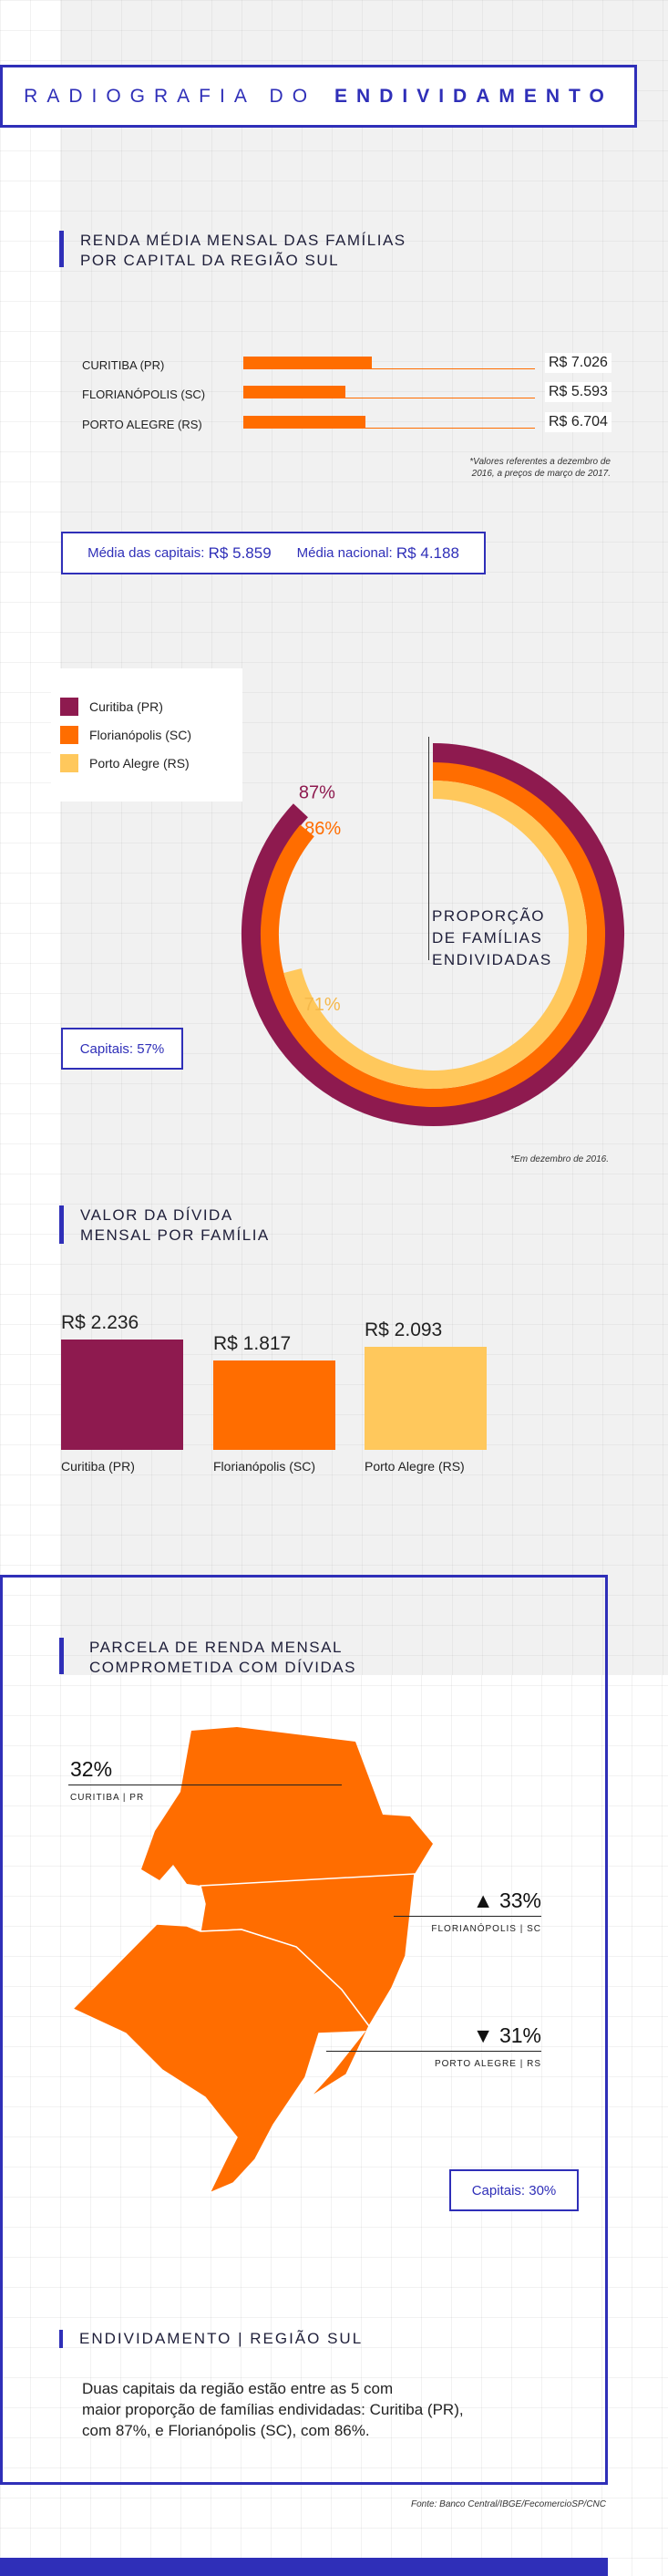  What do you see at coordinates (492, 937) in the screenshot?
I see `ring-label: PROPORÇÃO DE FAMÍLIAS ENDIVIDADAS` at bounding box center [492, 937].